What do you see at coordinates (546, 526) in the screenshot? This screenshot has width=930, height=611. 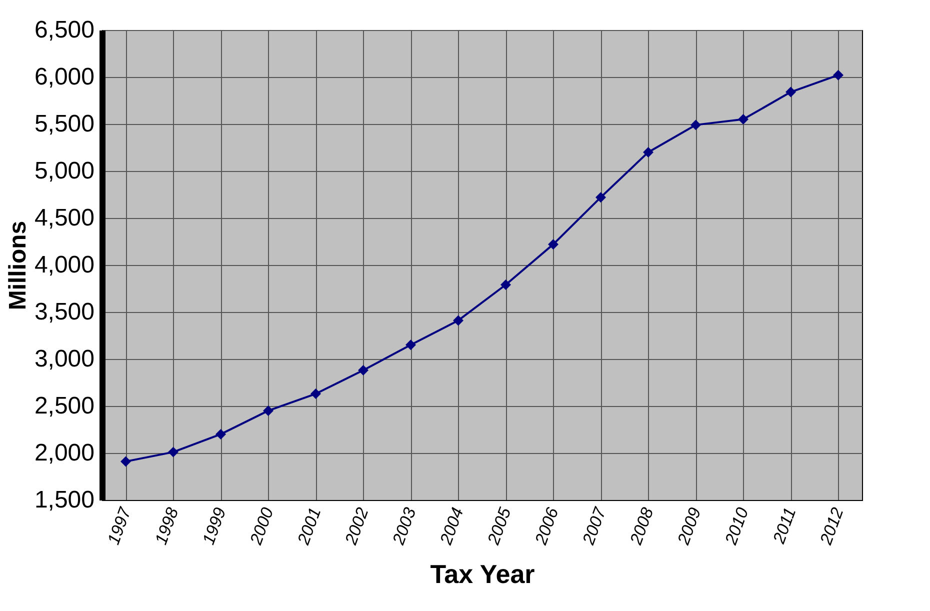 I see `x-tick-label: 2006` at bounding box center [546, 526].